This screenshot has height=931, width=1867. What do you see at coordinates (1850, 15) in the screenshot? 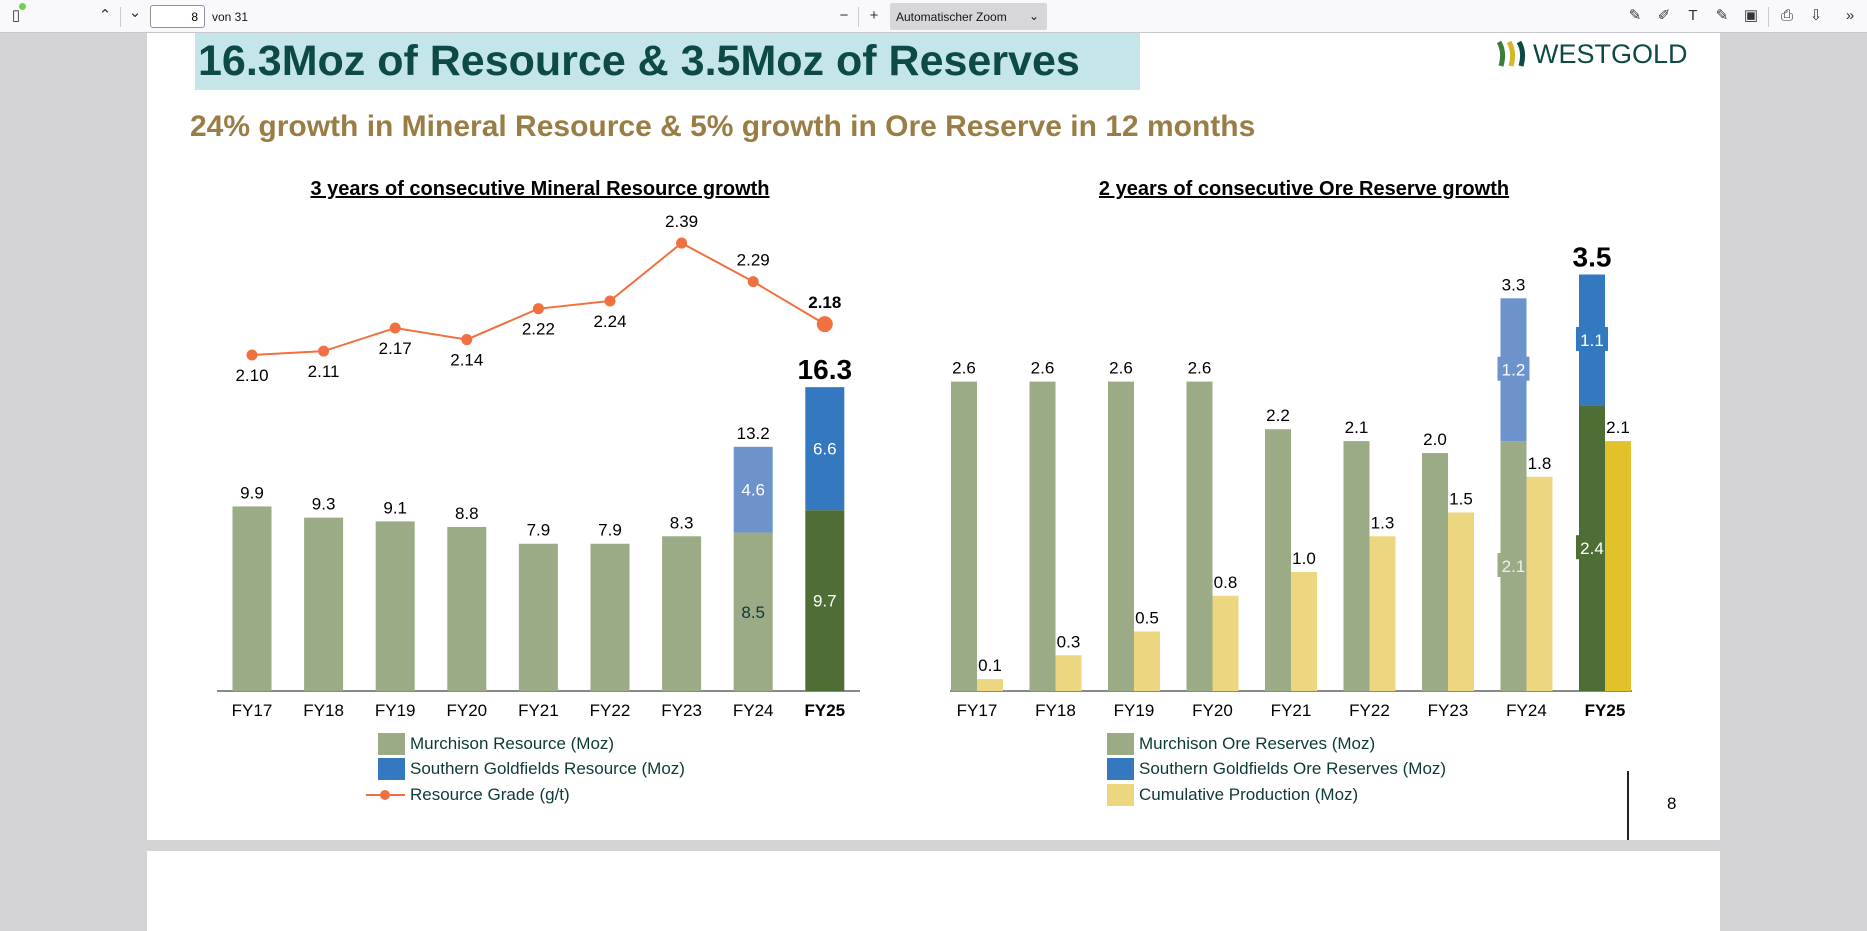
I see `more-tools-icon: »` at bounding box center [1850, 15].